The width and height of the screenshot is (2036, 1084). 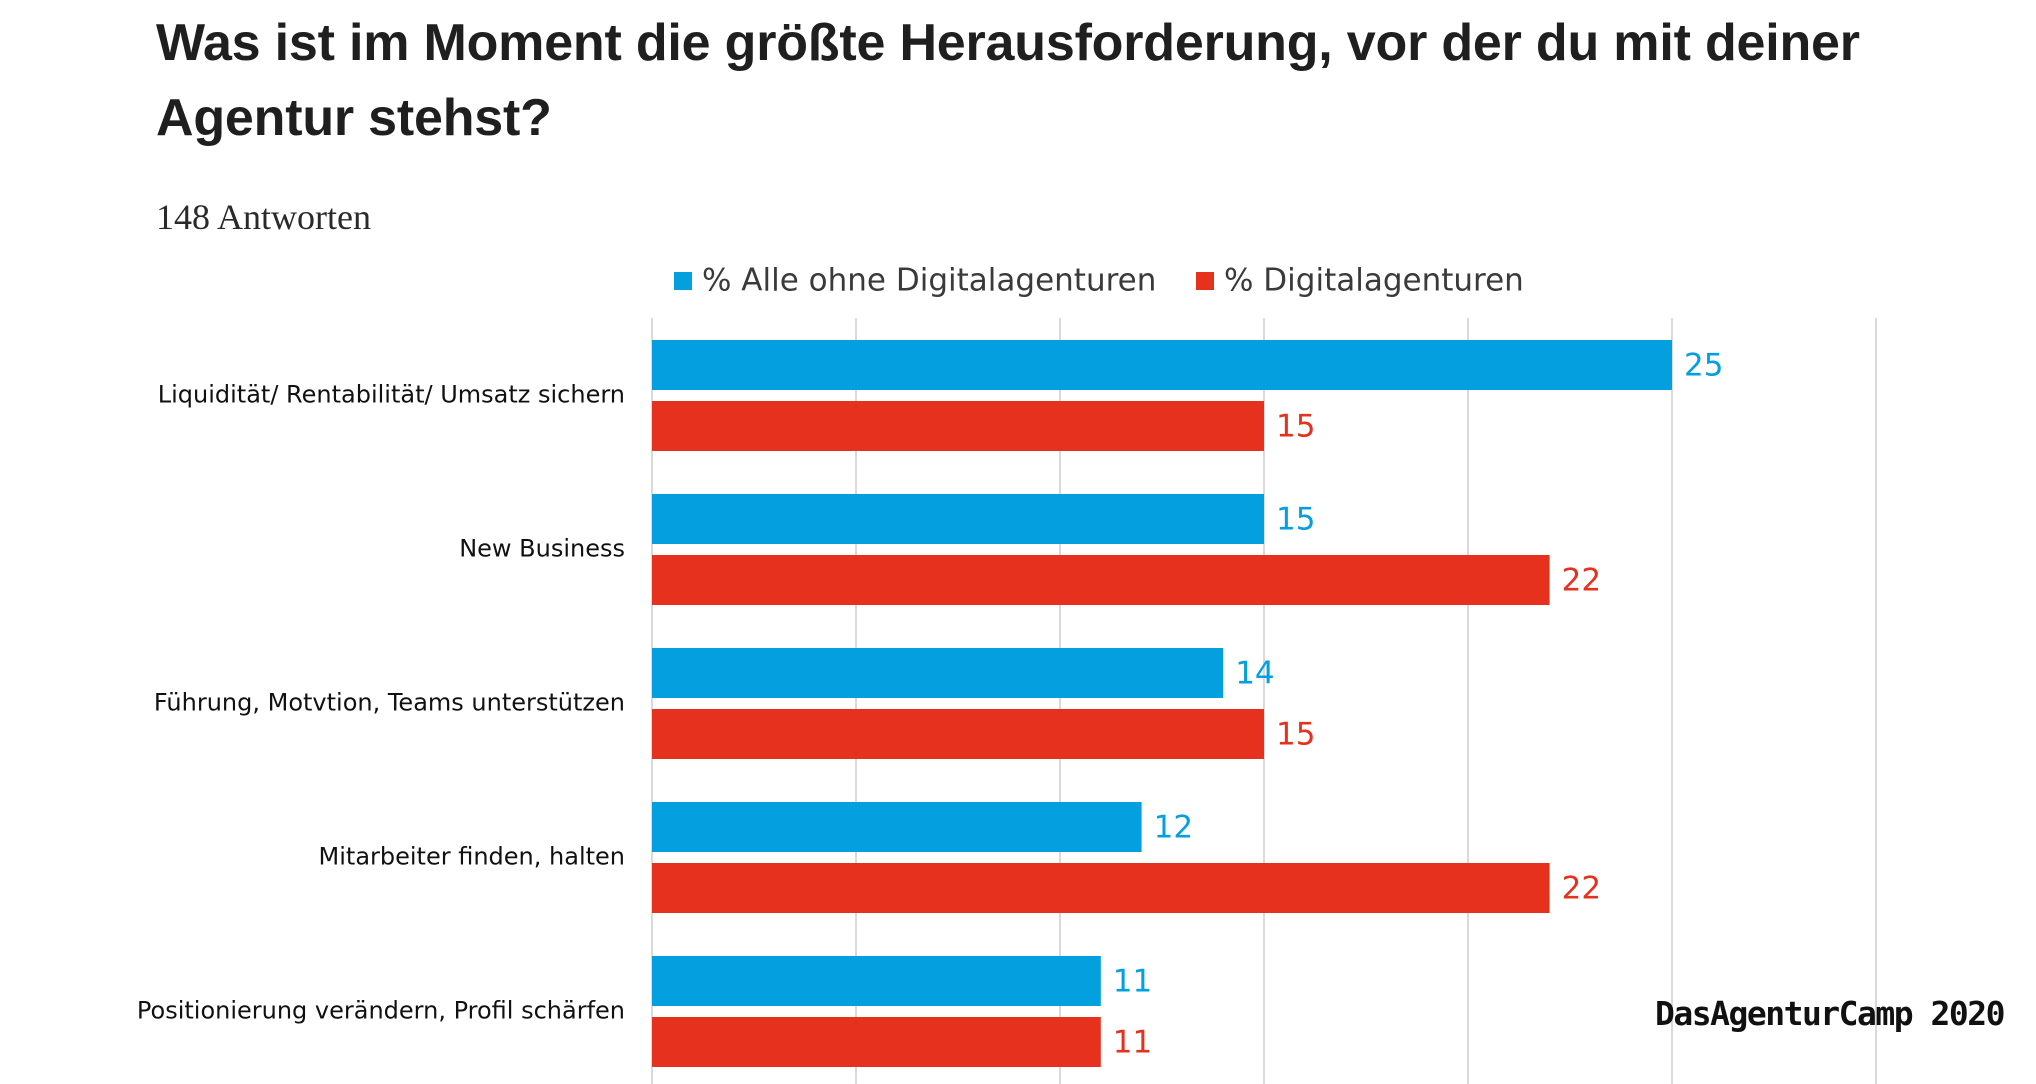 What do you see at coordinates (542, 549) in the screenshot?
I see `category-label: New Business` at bounding box center [542, 549].